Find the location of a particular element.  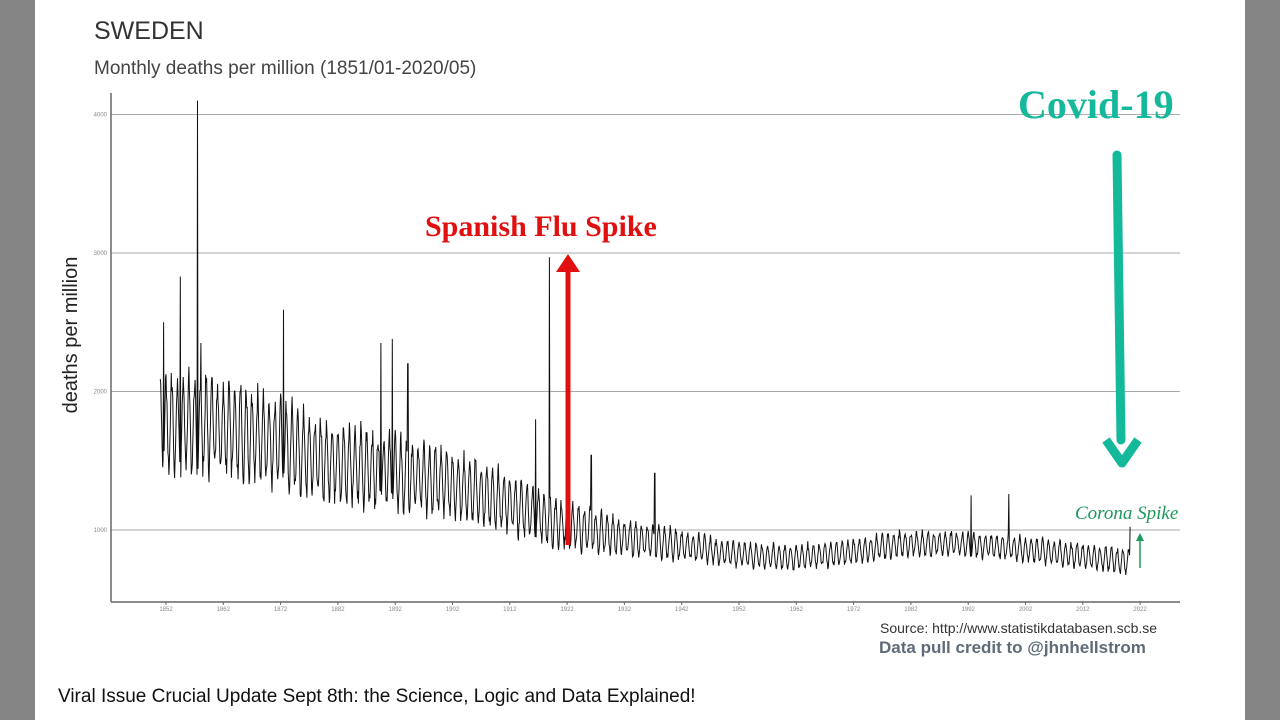

y-tick-label: 3000 is located at coordinates (101, 254).